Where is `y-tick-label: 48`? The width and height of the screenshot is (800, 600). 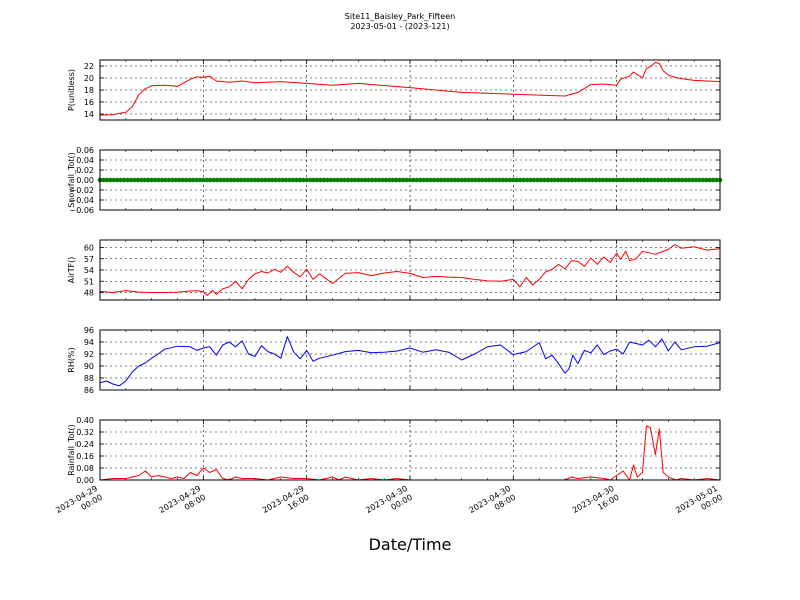
y-tick-label: 48 is located at coordinates (89, 293).